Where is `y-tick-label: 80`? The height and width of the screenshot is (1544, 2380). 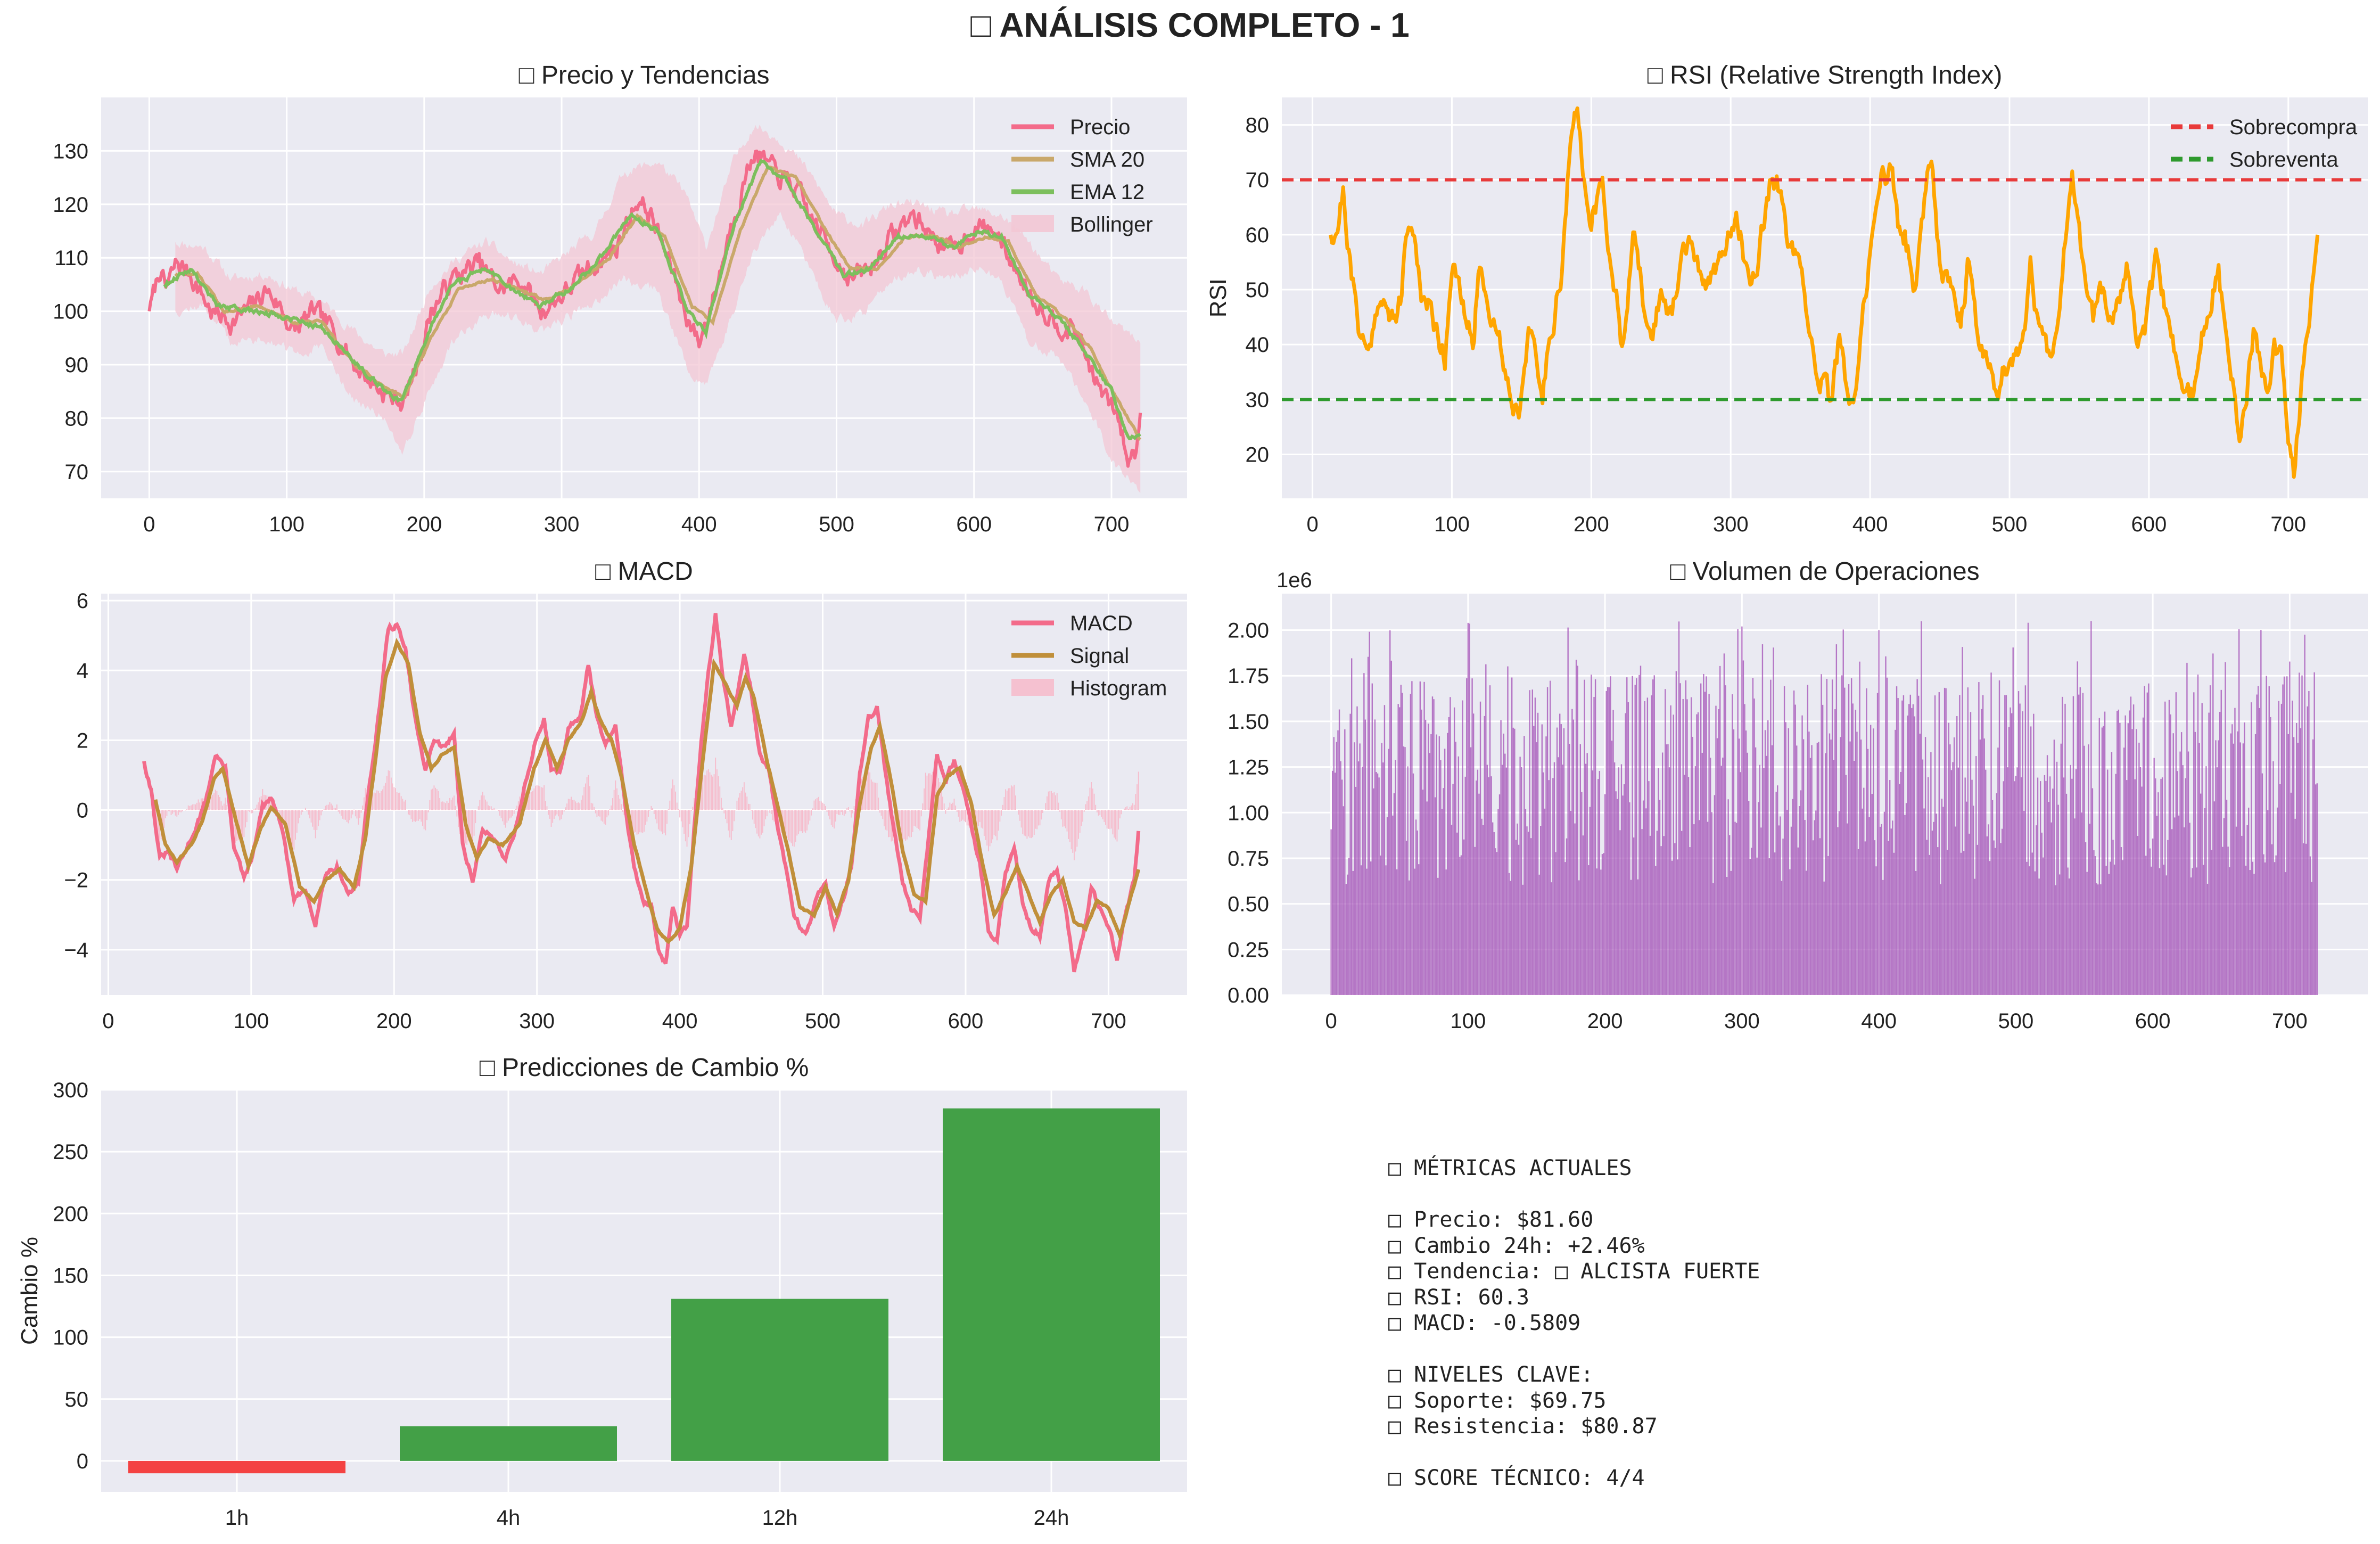 y-tick-label: 80 is located at coordinates (77, 418).